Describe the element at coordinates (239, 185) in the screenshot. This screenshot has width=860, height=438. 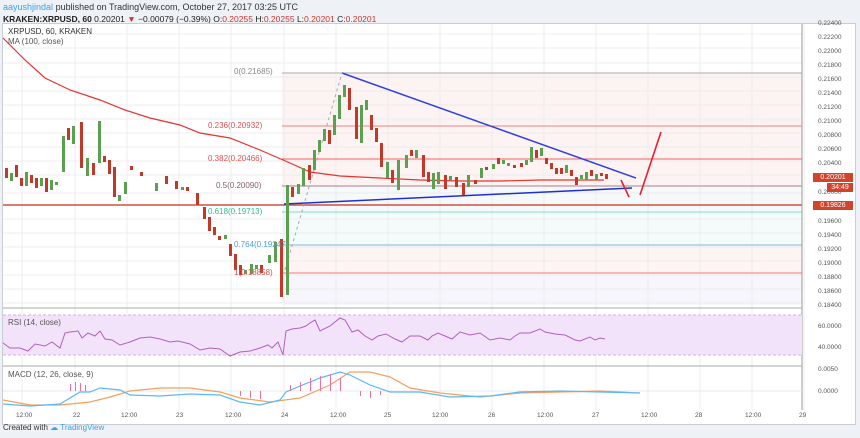
I see `fib-label-5: 0.5(0.20090)` at that location.